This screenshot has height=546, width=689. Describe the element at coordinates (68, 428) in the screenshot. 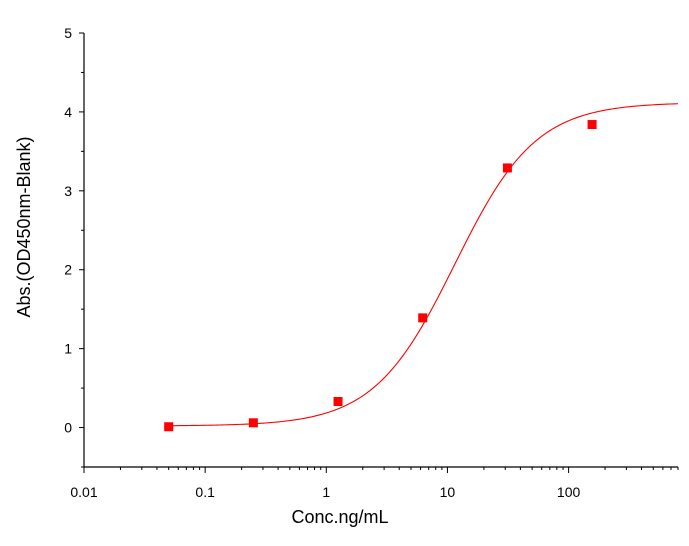

I see `y-tick-label: 0` at that location.